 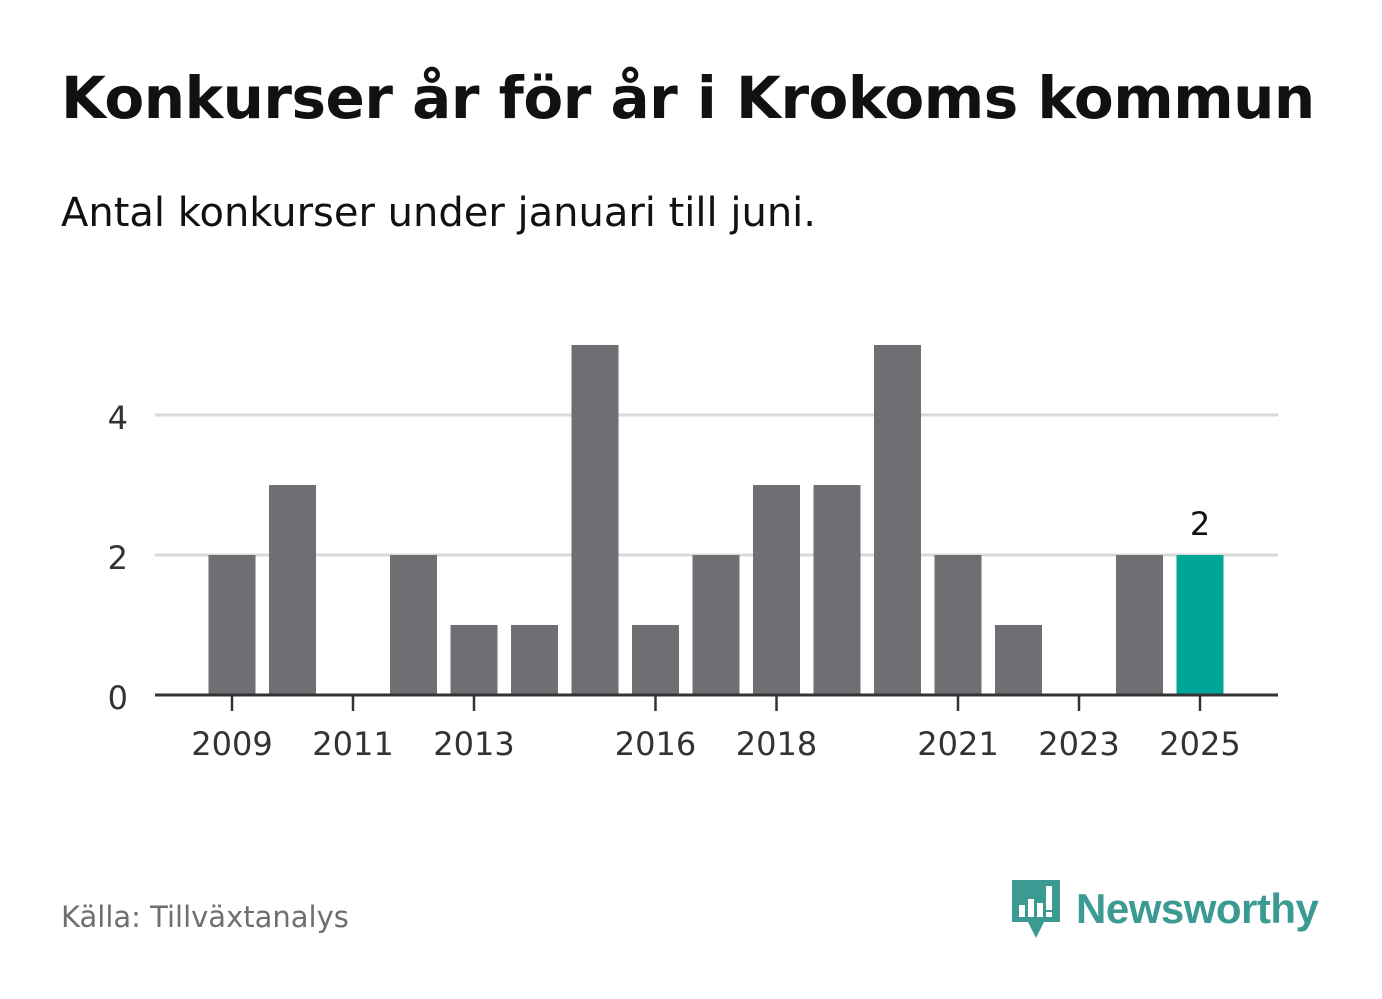 What do you see at coordinates (118, 558) in the screenshot?
I see `y-tick-label: 2` at bounding box center [118, 558].